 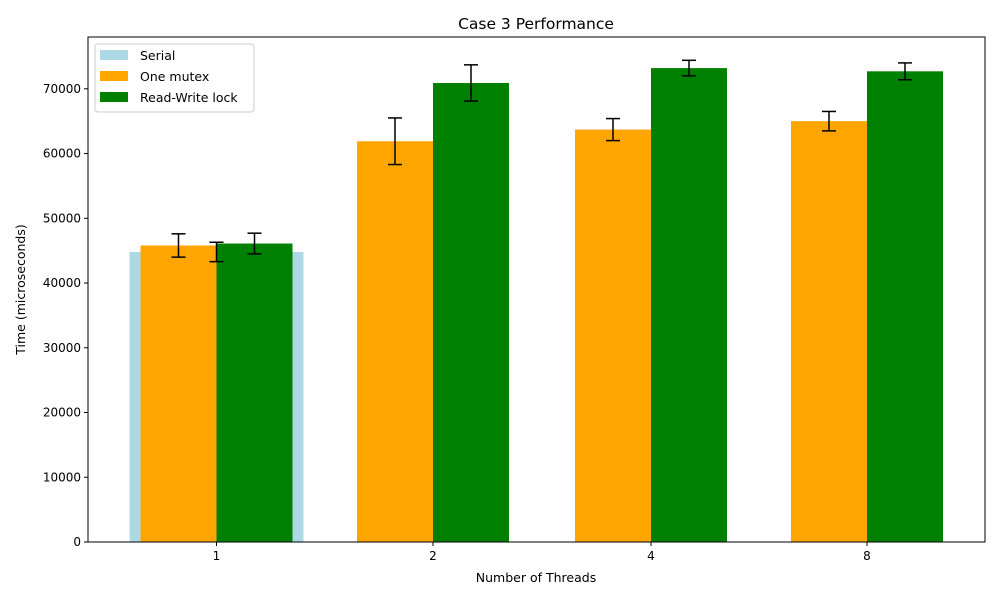 What do you see at coordinates (62, 477) in the screenshot?
I see `y-tick-label: 10000` at bounding box center [62, 477].